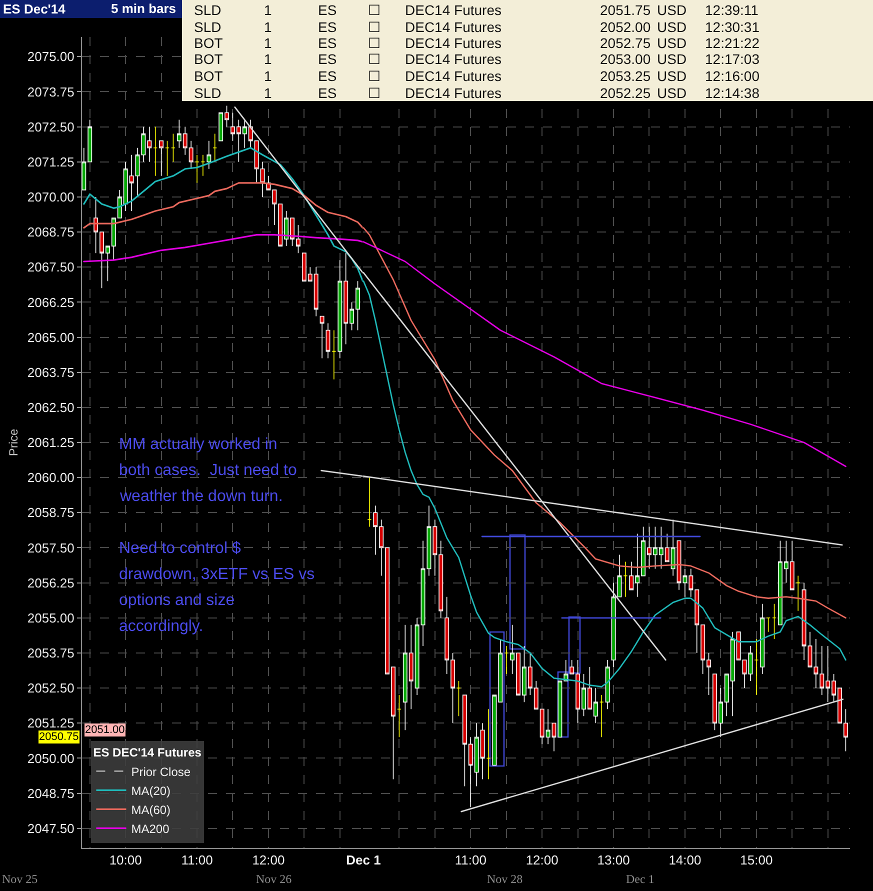  I want to click on text: Nov 28, so click(505, 879).